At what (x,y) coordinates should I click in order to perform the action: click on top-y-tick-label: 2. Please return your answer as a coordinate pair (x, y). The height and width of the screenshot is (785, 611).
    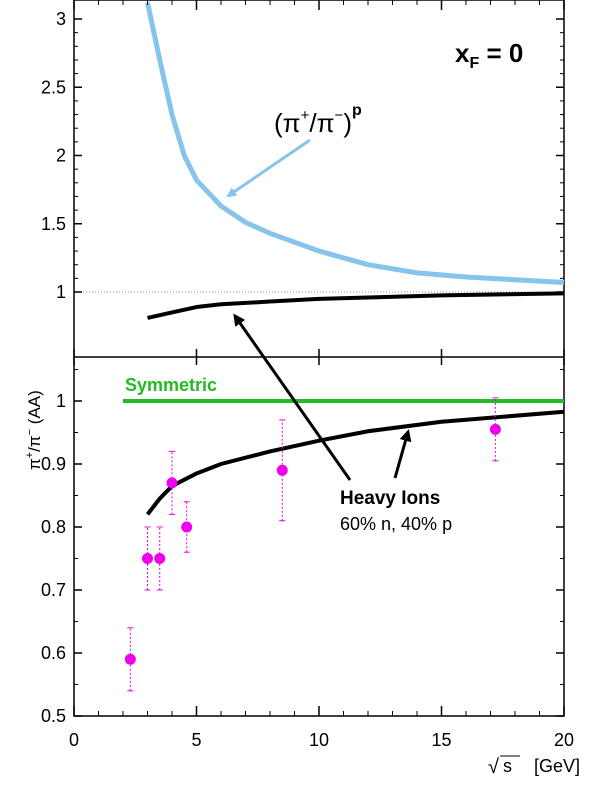
    Looking at the image, I should click on (61, 156).